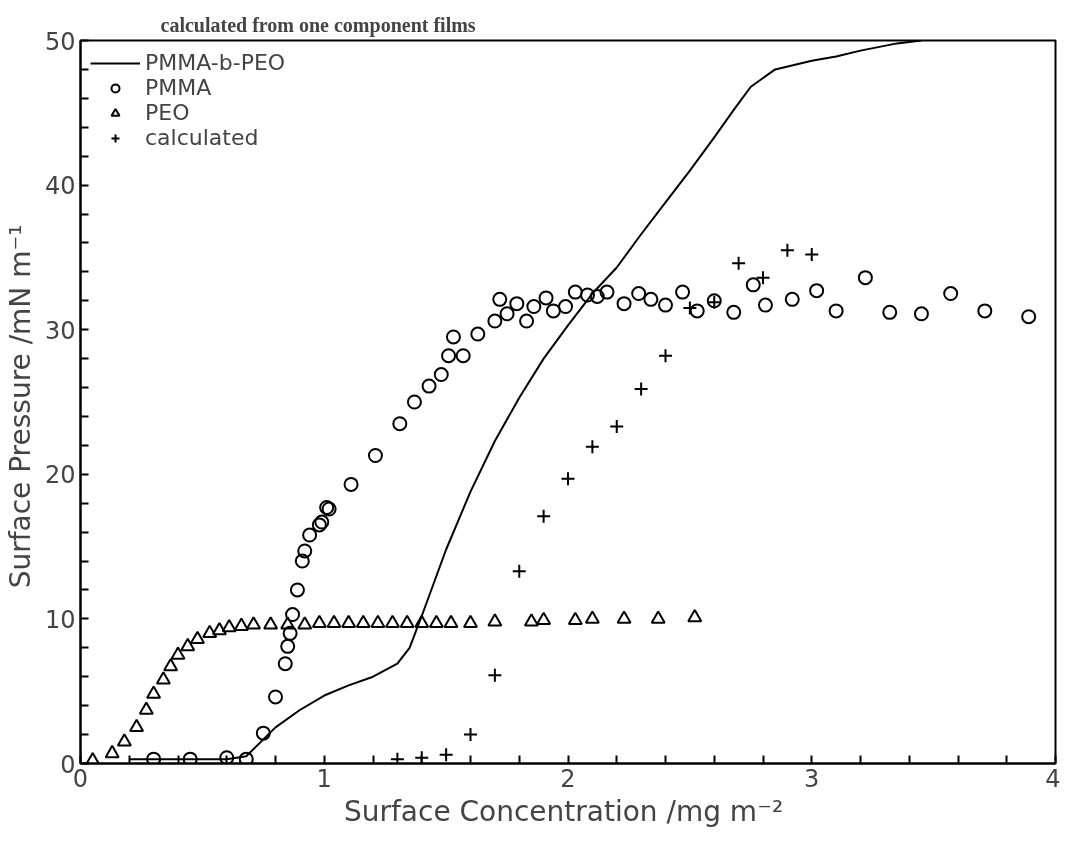 The height and width of the screenshot is (855, 1088). I want to click on x-tick-label: 4, so click(1053, 778).